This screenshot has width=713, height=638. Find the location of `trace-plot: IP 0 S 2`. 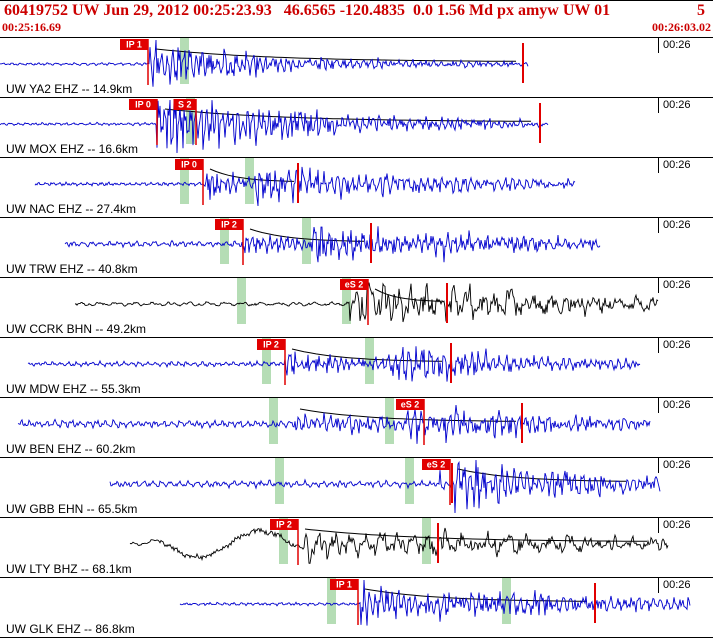

trace-plot: IP 0 S 2 is located at coordinates (356, 127).